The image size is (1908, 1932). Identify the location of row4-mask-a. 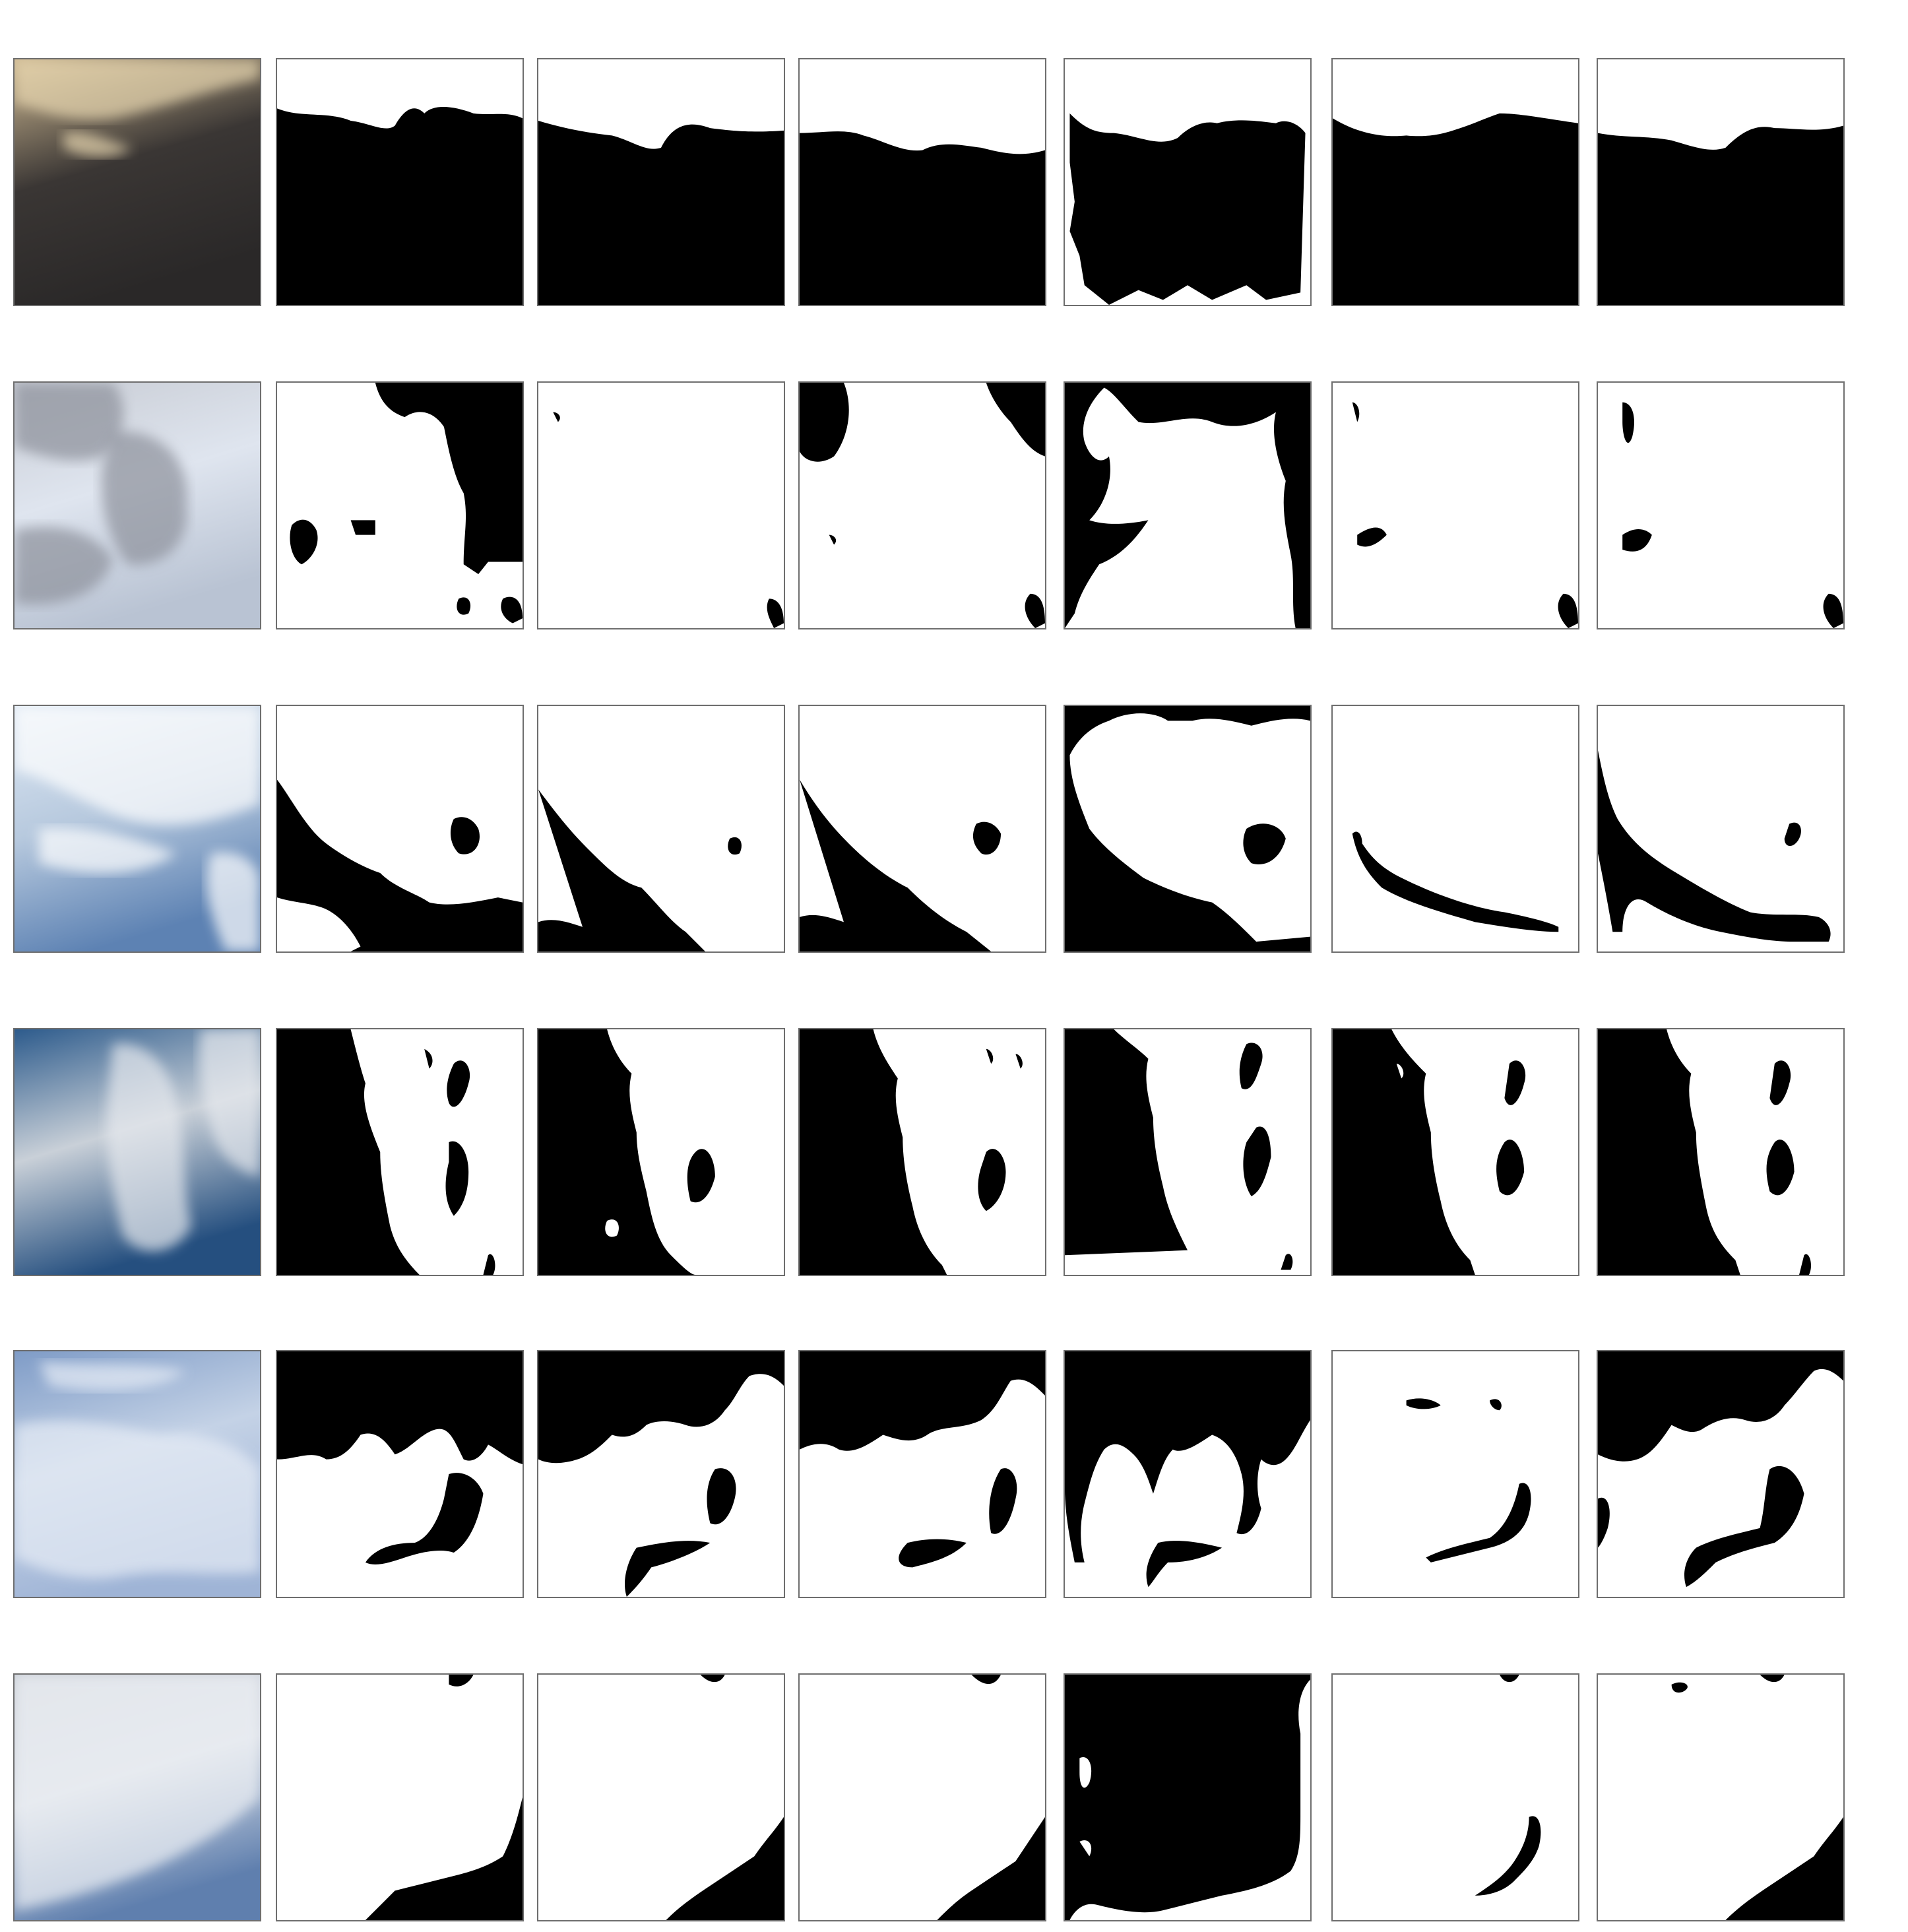
(400, 1152).